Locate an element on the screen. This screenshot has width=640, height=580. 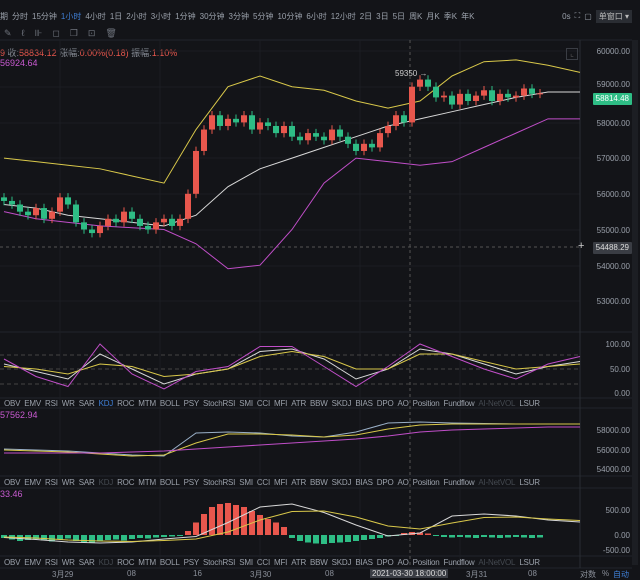
timeframe-tab: 15分钟 is located at coordinates (44, 16).